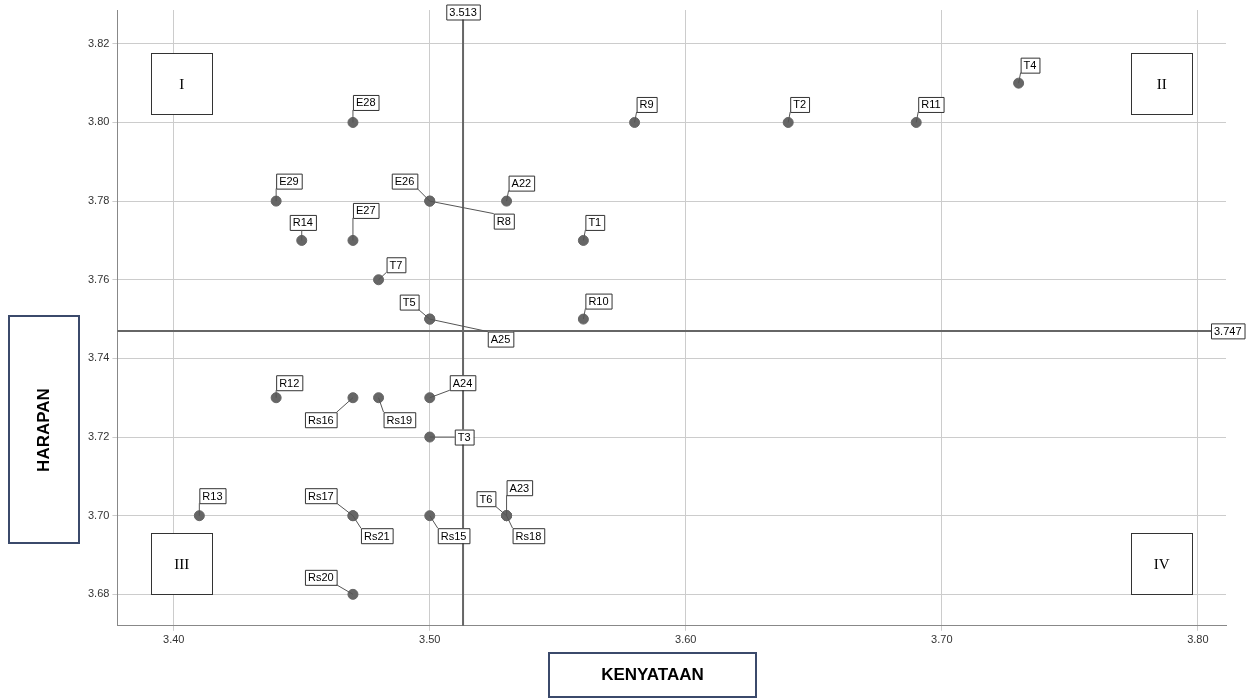 The height and width of the screenshot is (700, 1254). Describe the element at coordinates (365, 210) in the screenshot. I see `data-label: E27` at that location.